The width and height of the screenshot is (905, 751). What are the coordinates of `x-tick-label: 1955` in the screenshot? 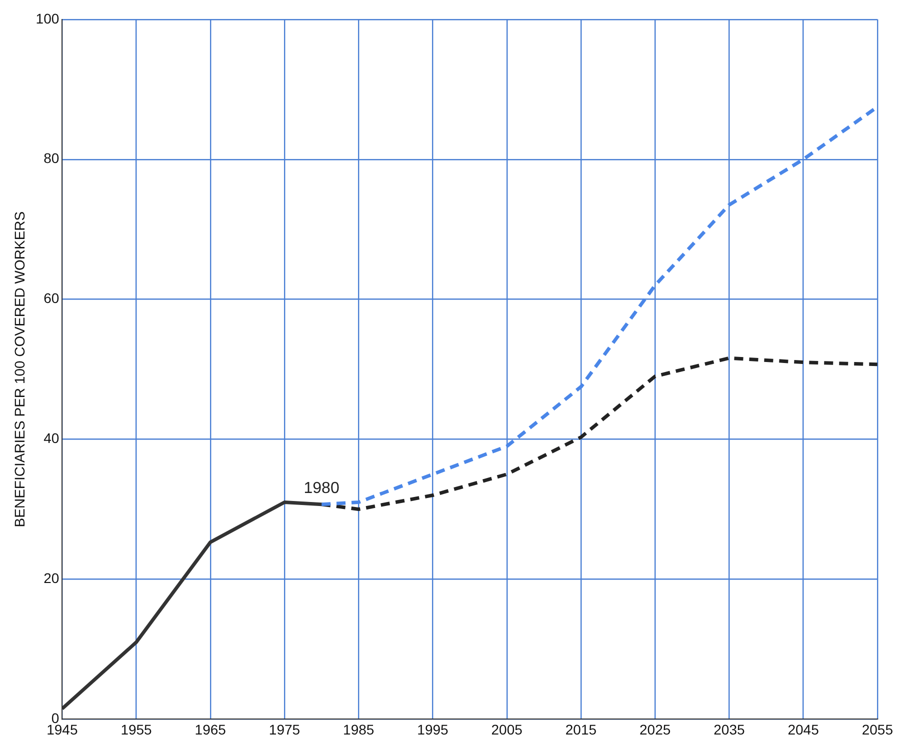 It's located at (136, 729).